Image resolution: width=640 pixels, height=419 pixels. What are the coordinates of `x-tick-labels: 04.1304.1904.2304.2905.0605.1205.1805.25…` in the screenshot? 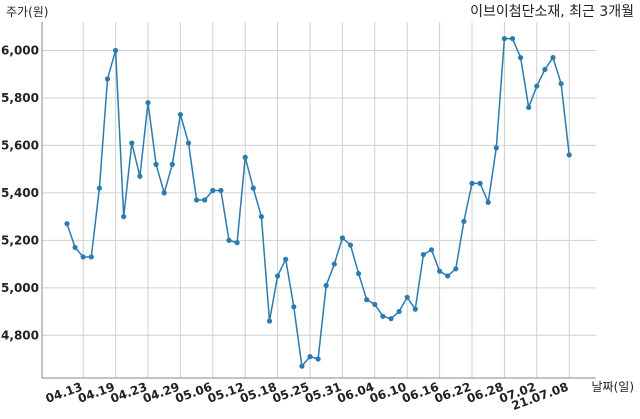 It's located at (307, 396).